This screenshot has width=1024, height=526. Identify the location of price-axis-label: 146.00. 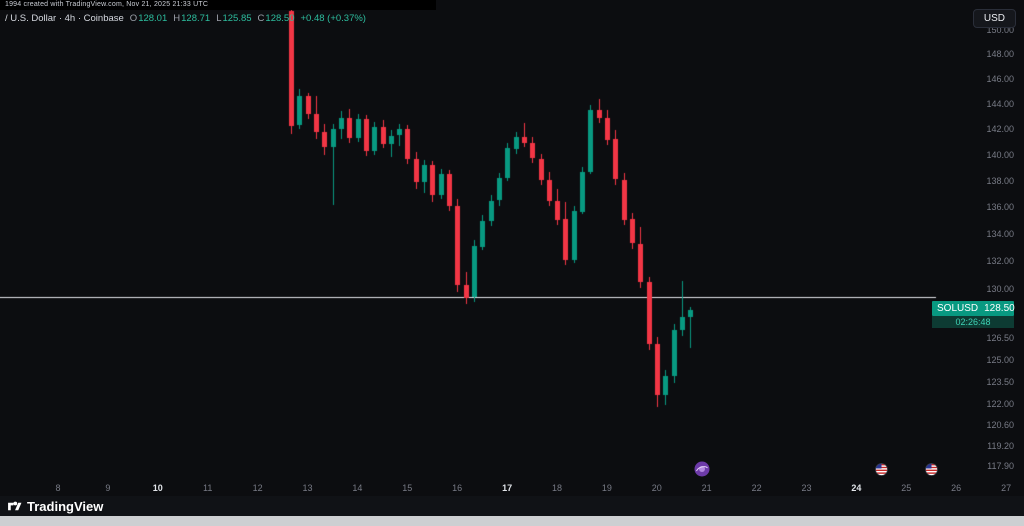
(1000, 78).